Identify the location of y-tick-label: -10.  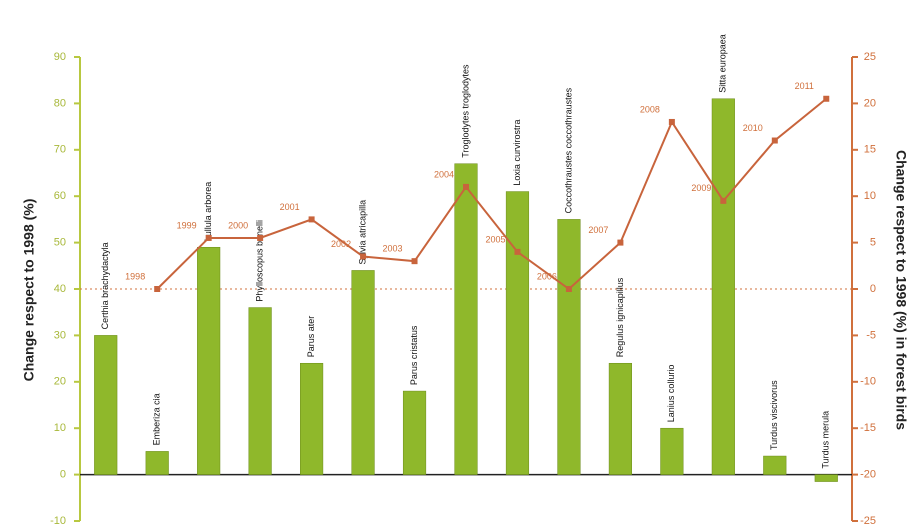
(58, 521).